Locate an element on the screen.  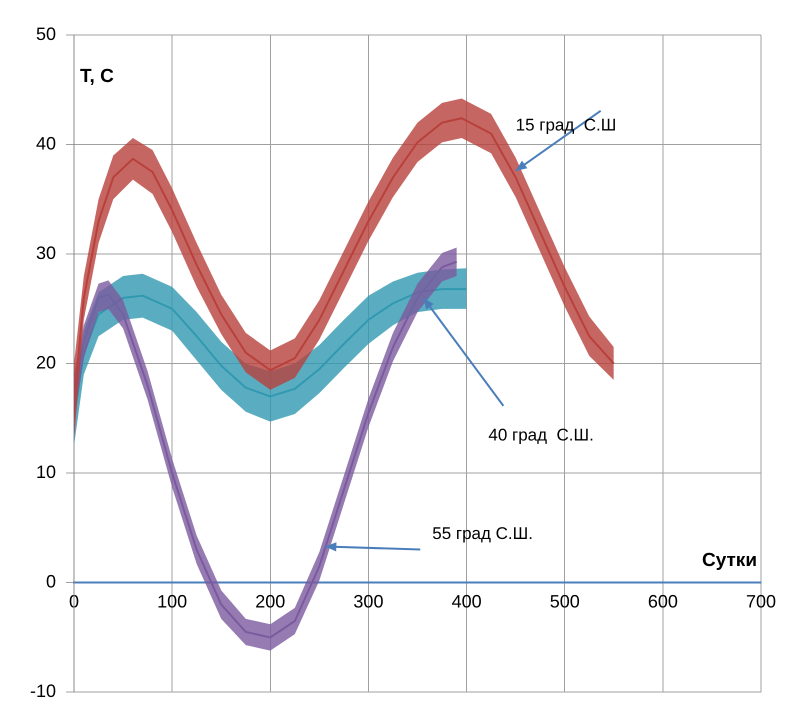
y-tick-label: 20 is located at coordinates (46, 362).